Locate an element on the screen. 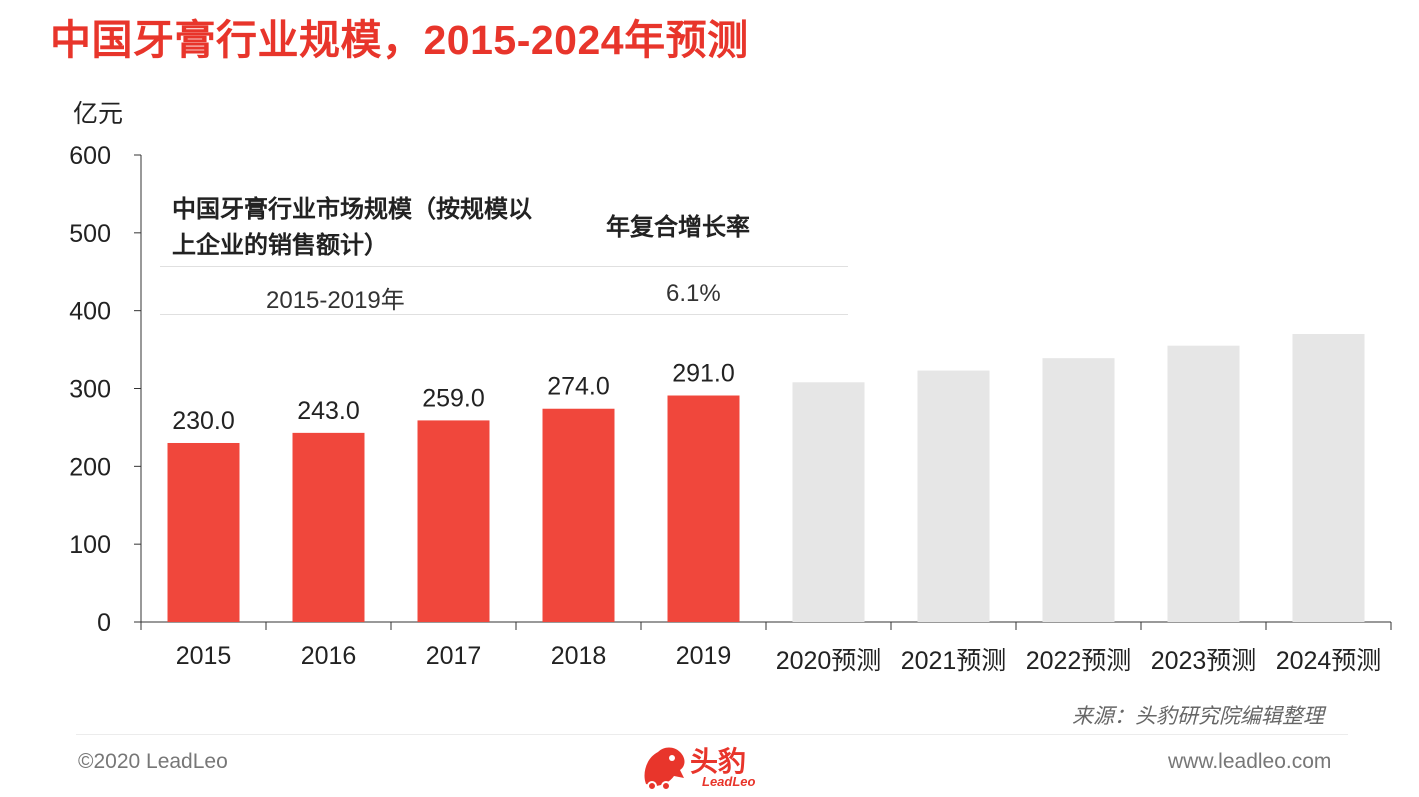  table-header-metric: 中国牙膏行业市场规模（按规模以上企业的销售额计） is located at coordinates (352, 227).